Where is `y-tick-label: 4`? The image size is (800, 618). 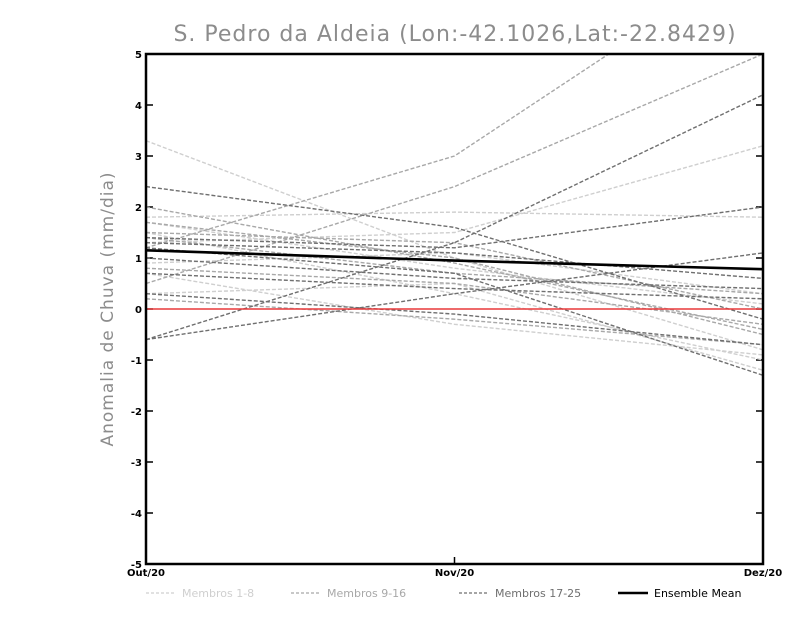
y-tick-label: 4 is located at coordinates (138, 106).